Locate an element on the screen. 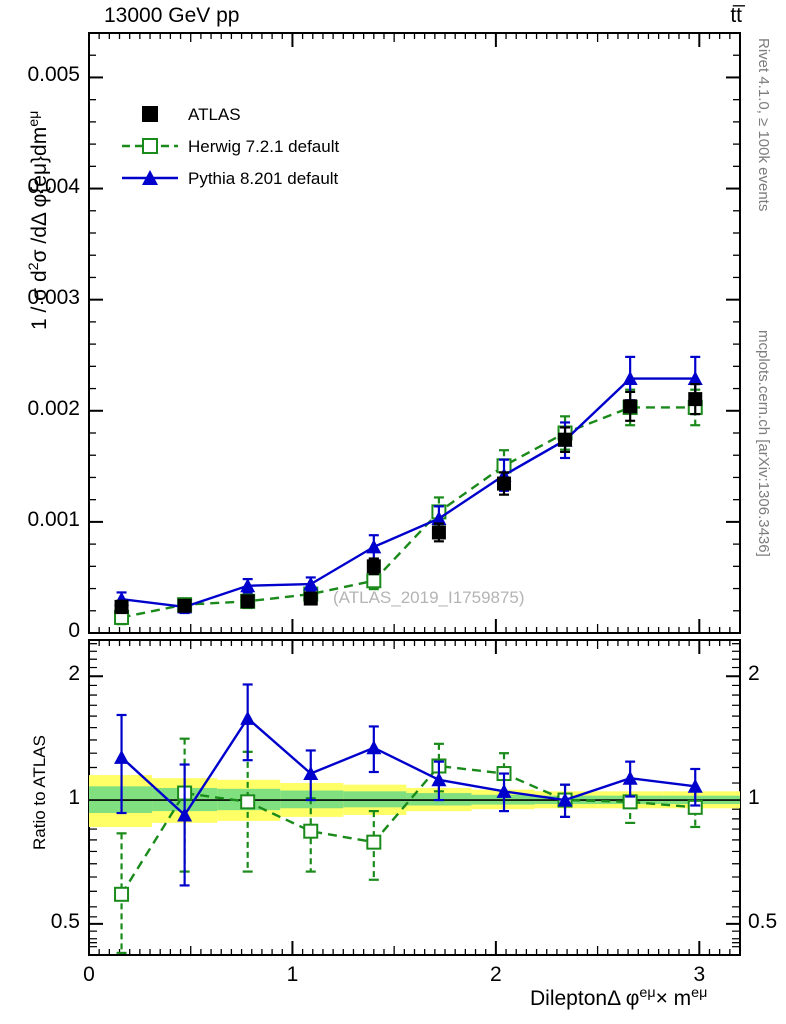 Image resolution: width=786 pixels, height=1024 pixels. ratio-series is located at coordinates (408, 785).